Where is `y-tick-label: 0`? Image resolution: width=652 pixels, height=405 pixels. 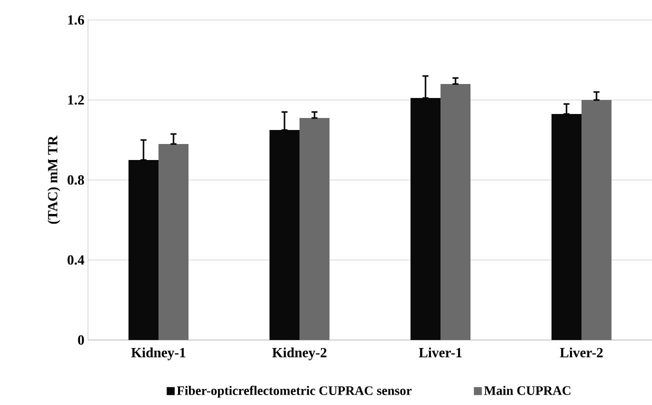 y-tick-label: 0 is located at coordinates (81, 340).